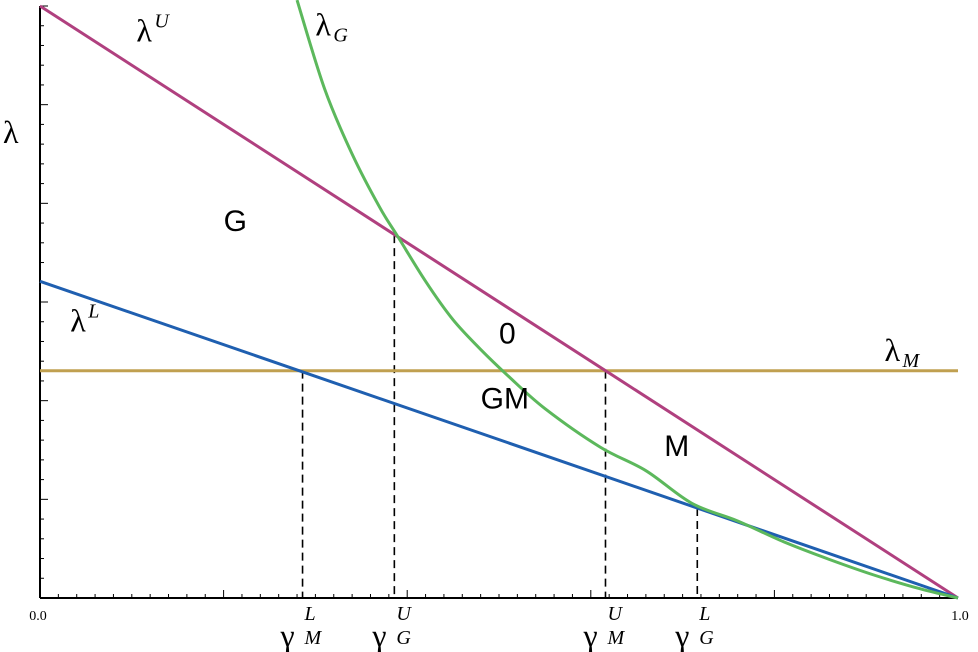 This screenshot has width=978, height=652. I want to click on region-label: GM, so click(505, 399).